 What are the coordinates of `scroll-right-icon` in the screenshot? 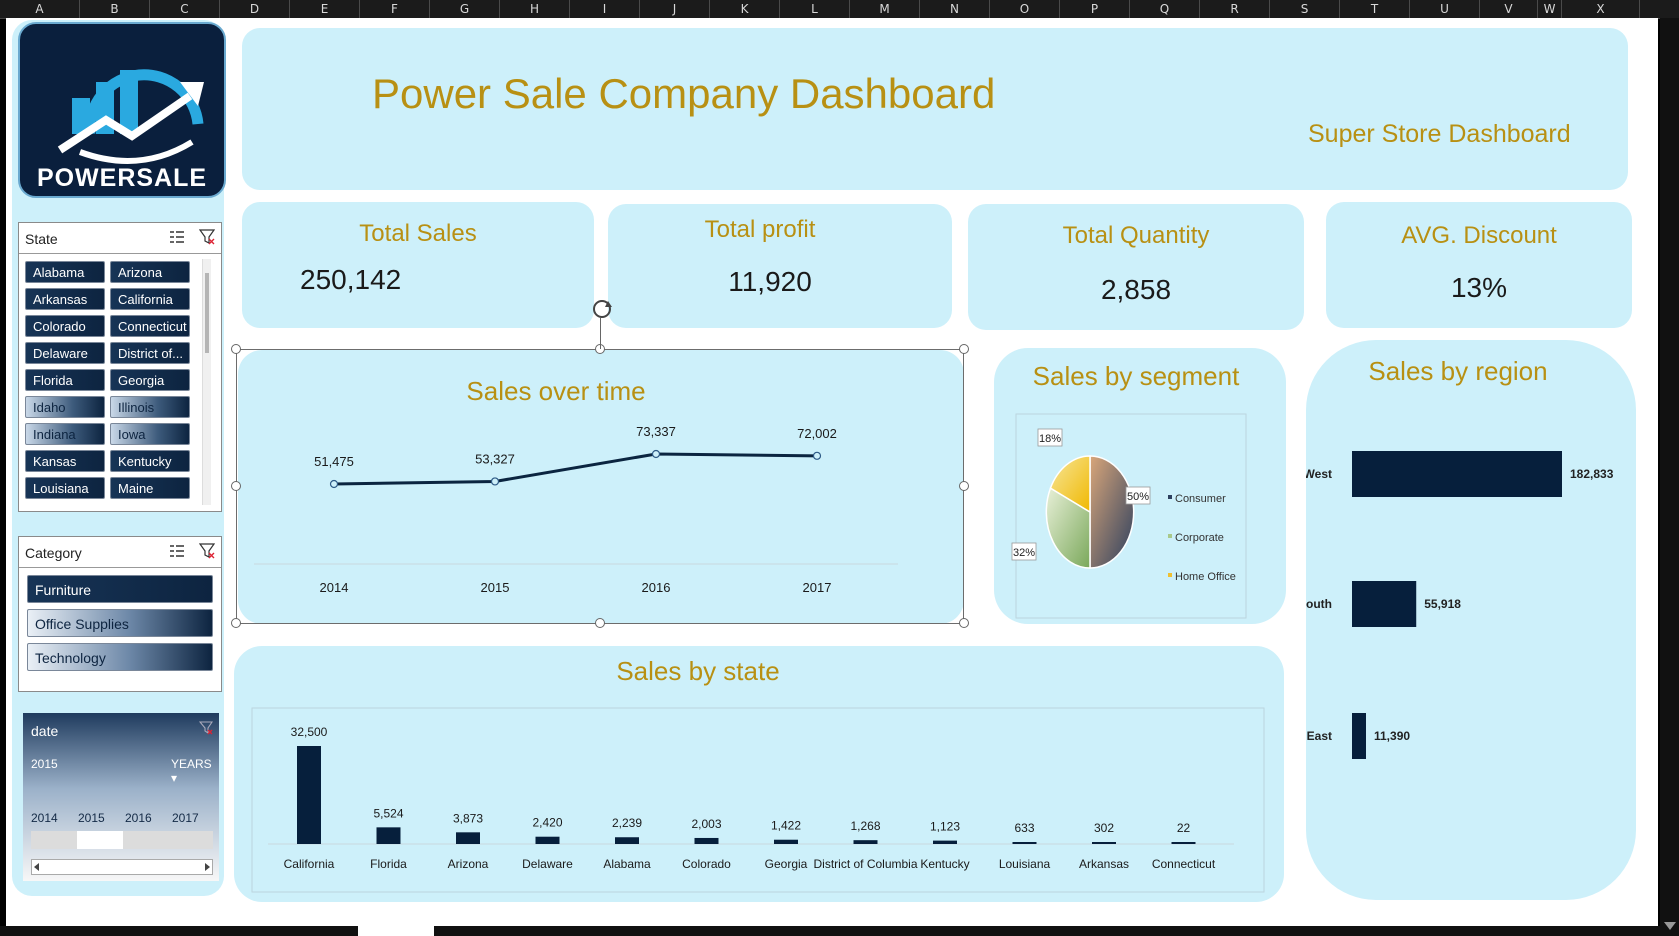 It's located at (207, 867).